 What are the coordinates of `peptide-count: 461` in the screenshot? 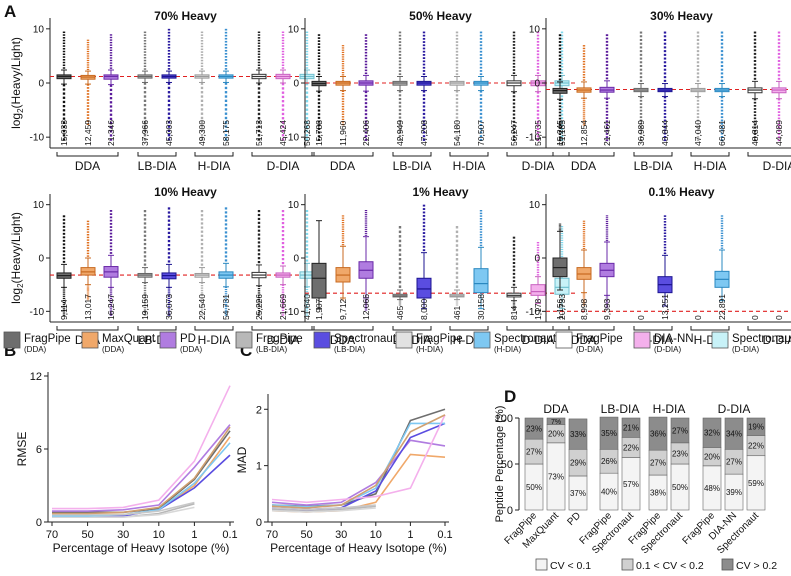 It's located at (457, 313).